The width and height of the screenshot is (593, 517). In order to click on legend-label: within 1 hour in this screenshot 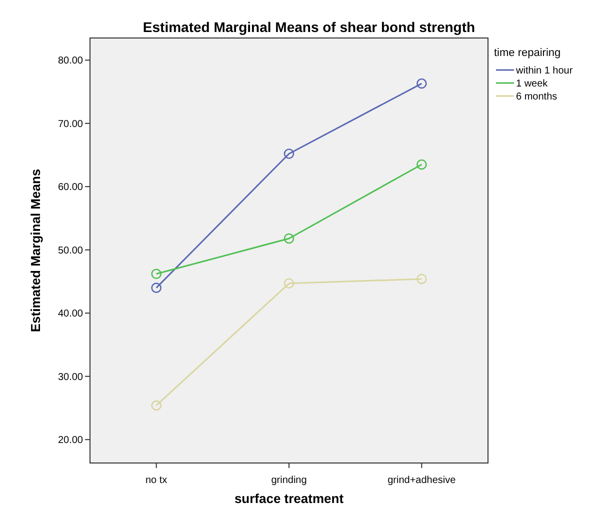, I will do `click(544, 71)`.